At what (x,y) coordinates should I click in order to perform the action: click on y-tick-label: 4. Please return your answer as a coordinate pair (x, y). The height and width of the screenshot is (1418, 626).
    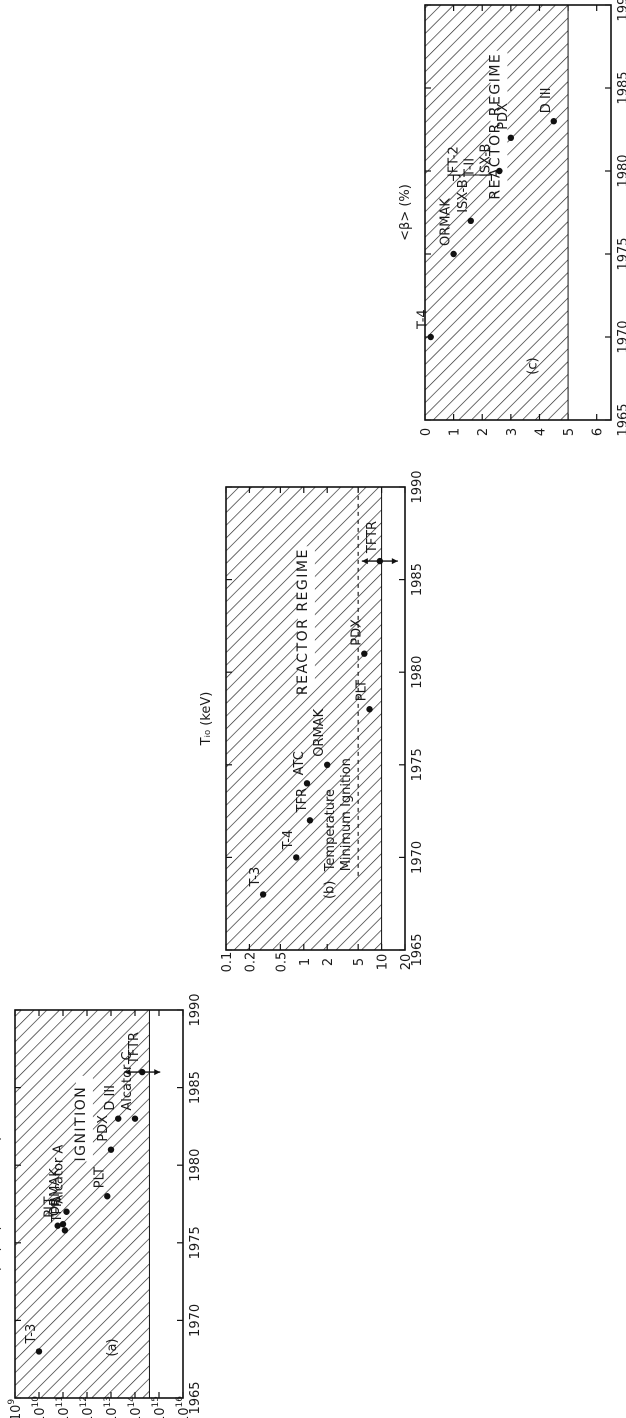
    Looking at the image, I should click on (540, 432).